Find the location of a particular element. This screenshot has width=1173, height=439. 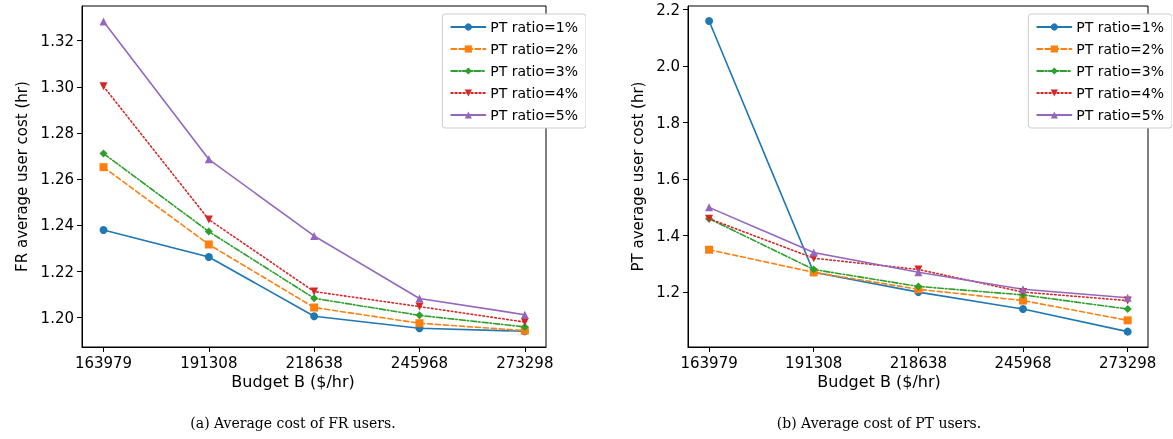

y-tick-label: 1.30 is located at coordinates (57, 86).